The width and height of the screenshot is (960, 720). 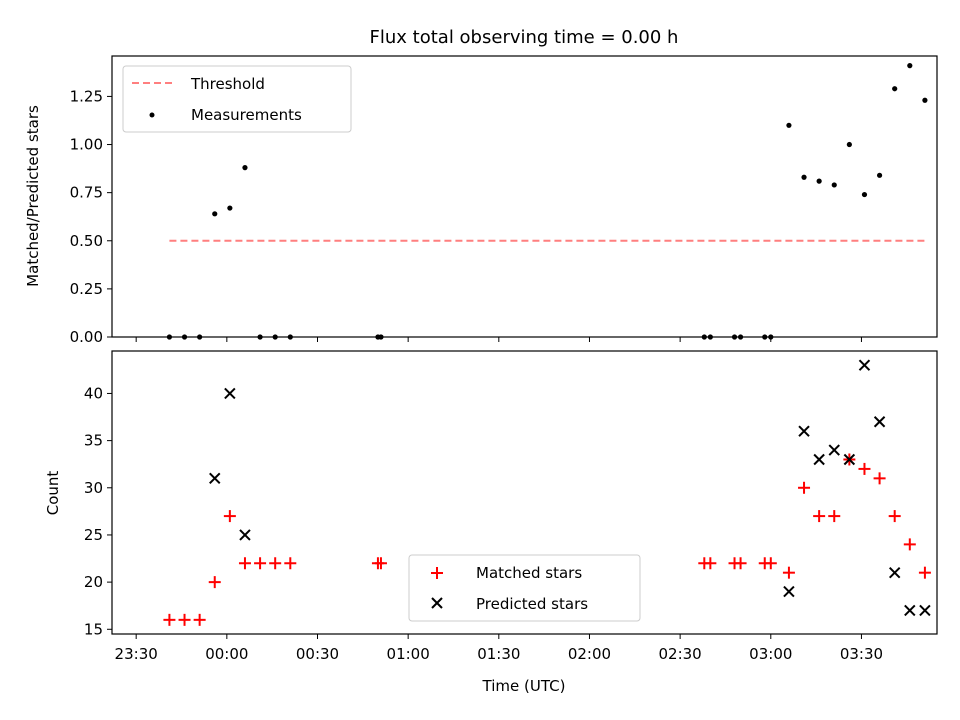 What do you see at coordinates (524, 588) in the screenshot?
I see `bottom-legend: Matched stars Predicted stars` at bounding box center [524, 588].